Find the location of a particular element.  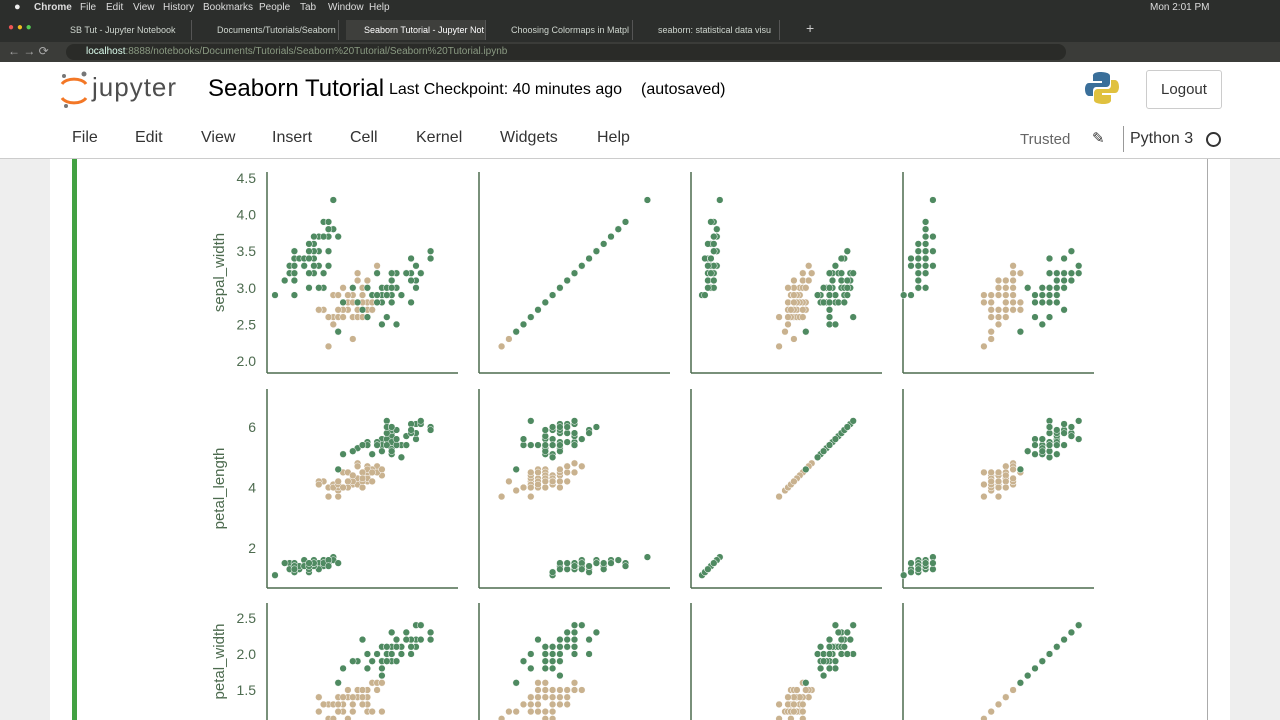

y-tick-label: 2.5 is located at coordinates (247, 618).